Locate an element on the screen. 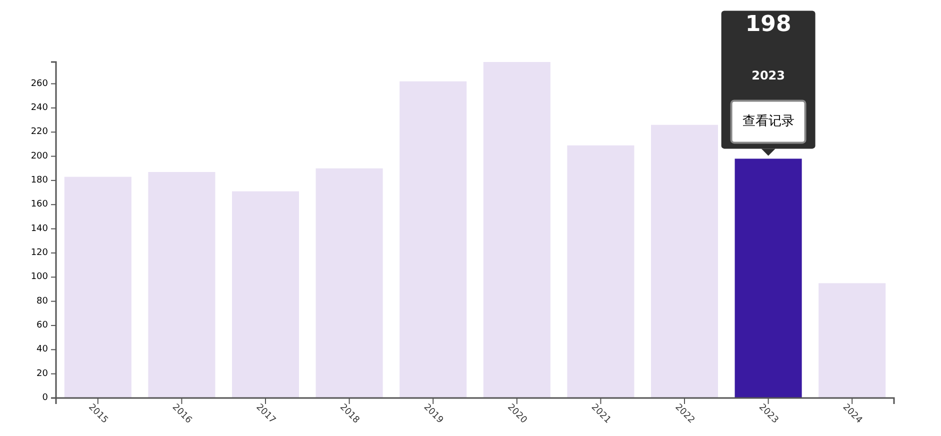  y-tick-label: 0 is located at coordinates (45, 398).